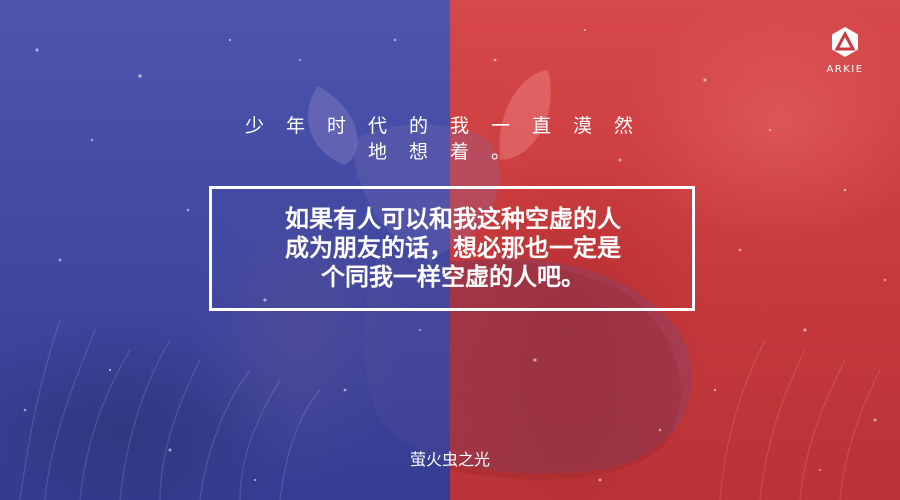 Image resolution: width=900 pixels, height=500 pixels. Describe the element at coordinates (453, 219) in the screenshot. I see `quote-line-1: 如果有人可以和我这种空虚的人` at that location.